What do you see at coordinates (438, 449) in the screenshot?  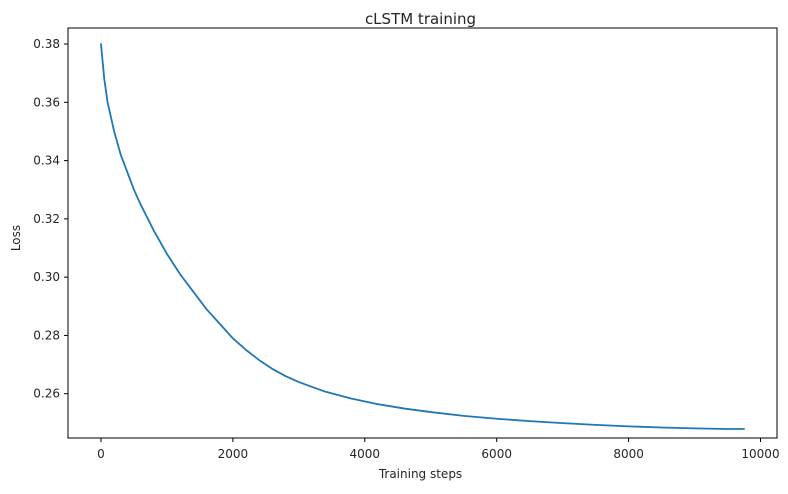 I see `x-axis-ticks: 0 2000 4000 6000 8000 10000` at bounding box center [438, 449].